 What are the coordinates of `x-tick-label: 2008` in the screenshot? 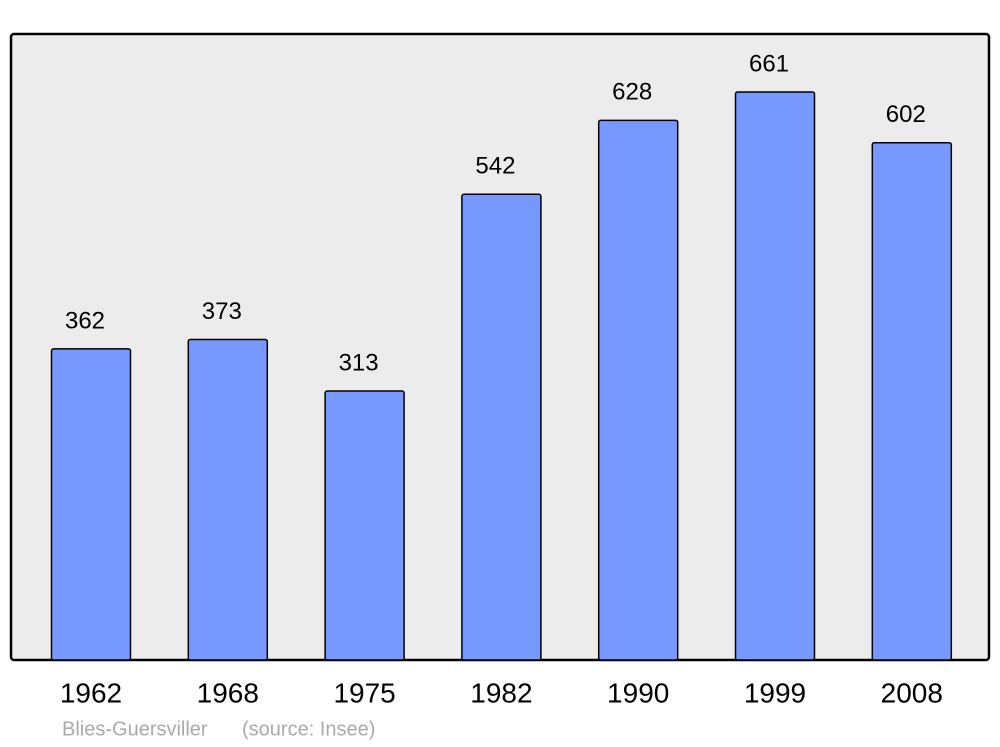 It's located at (912, 692).